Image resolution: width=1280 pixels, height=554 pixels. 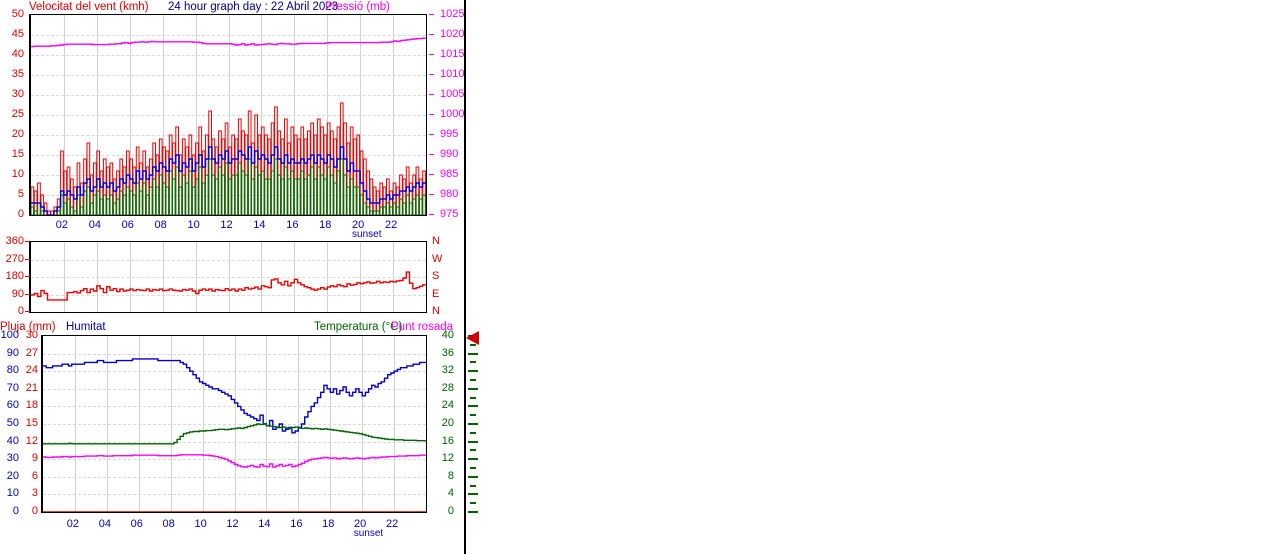 I want to click on direction-tick-label: 0, so click(x=20, y=311).